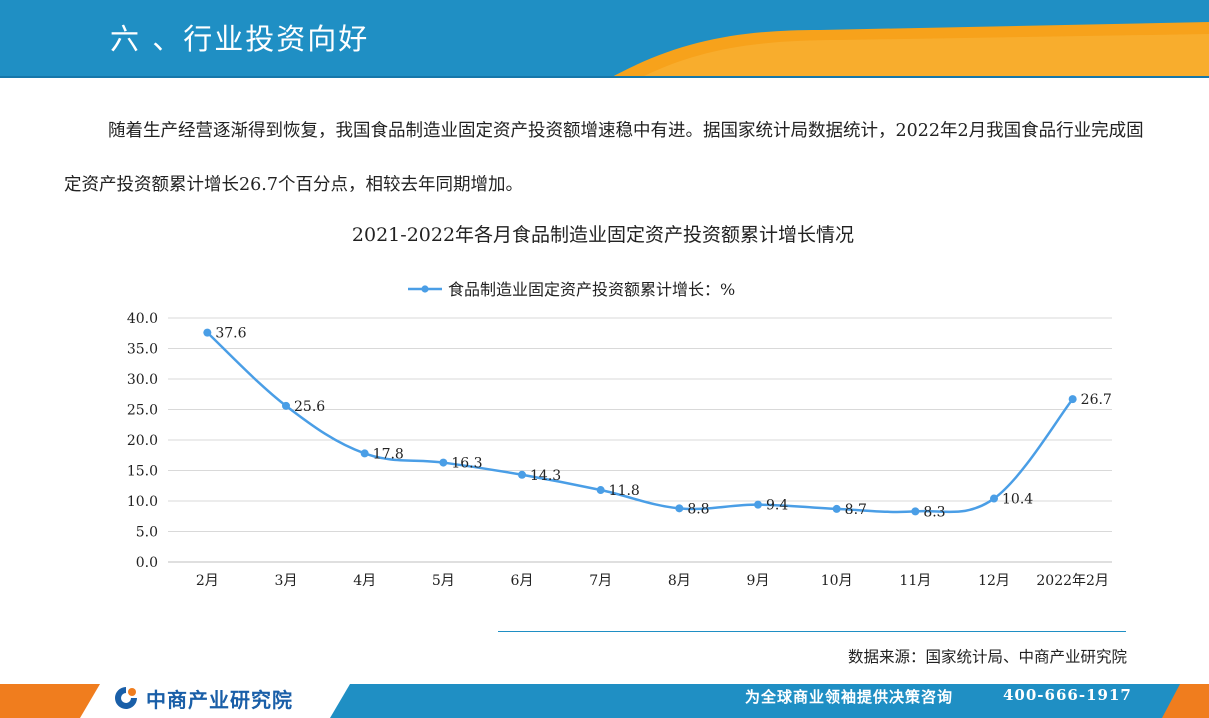 This screenshot has width=1209, height=718. I want to click on footer-orange-wedge, so click(50, 701).